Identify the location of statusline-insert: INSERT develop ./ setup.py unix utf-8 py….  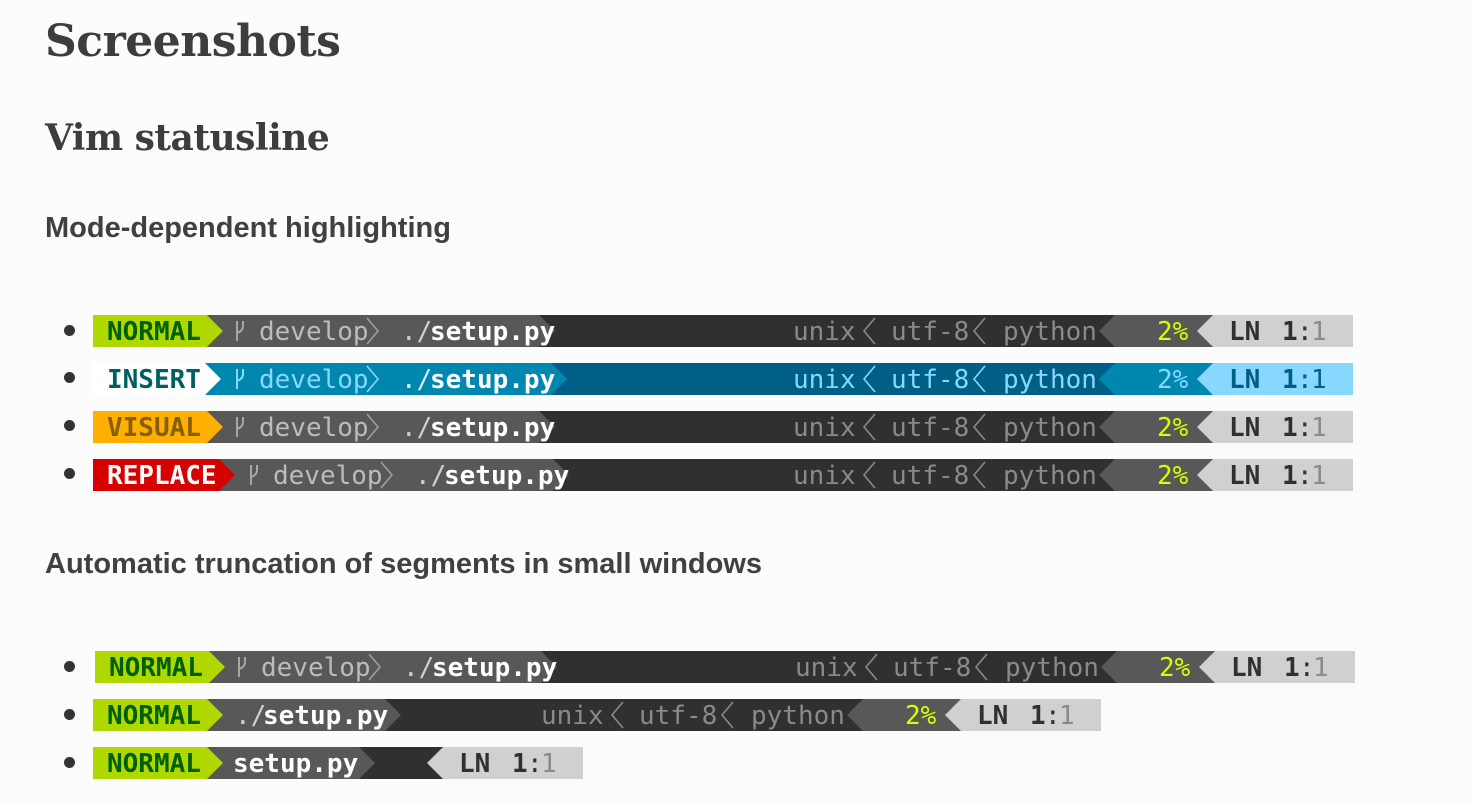
(723, 379).